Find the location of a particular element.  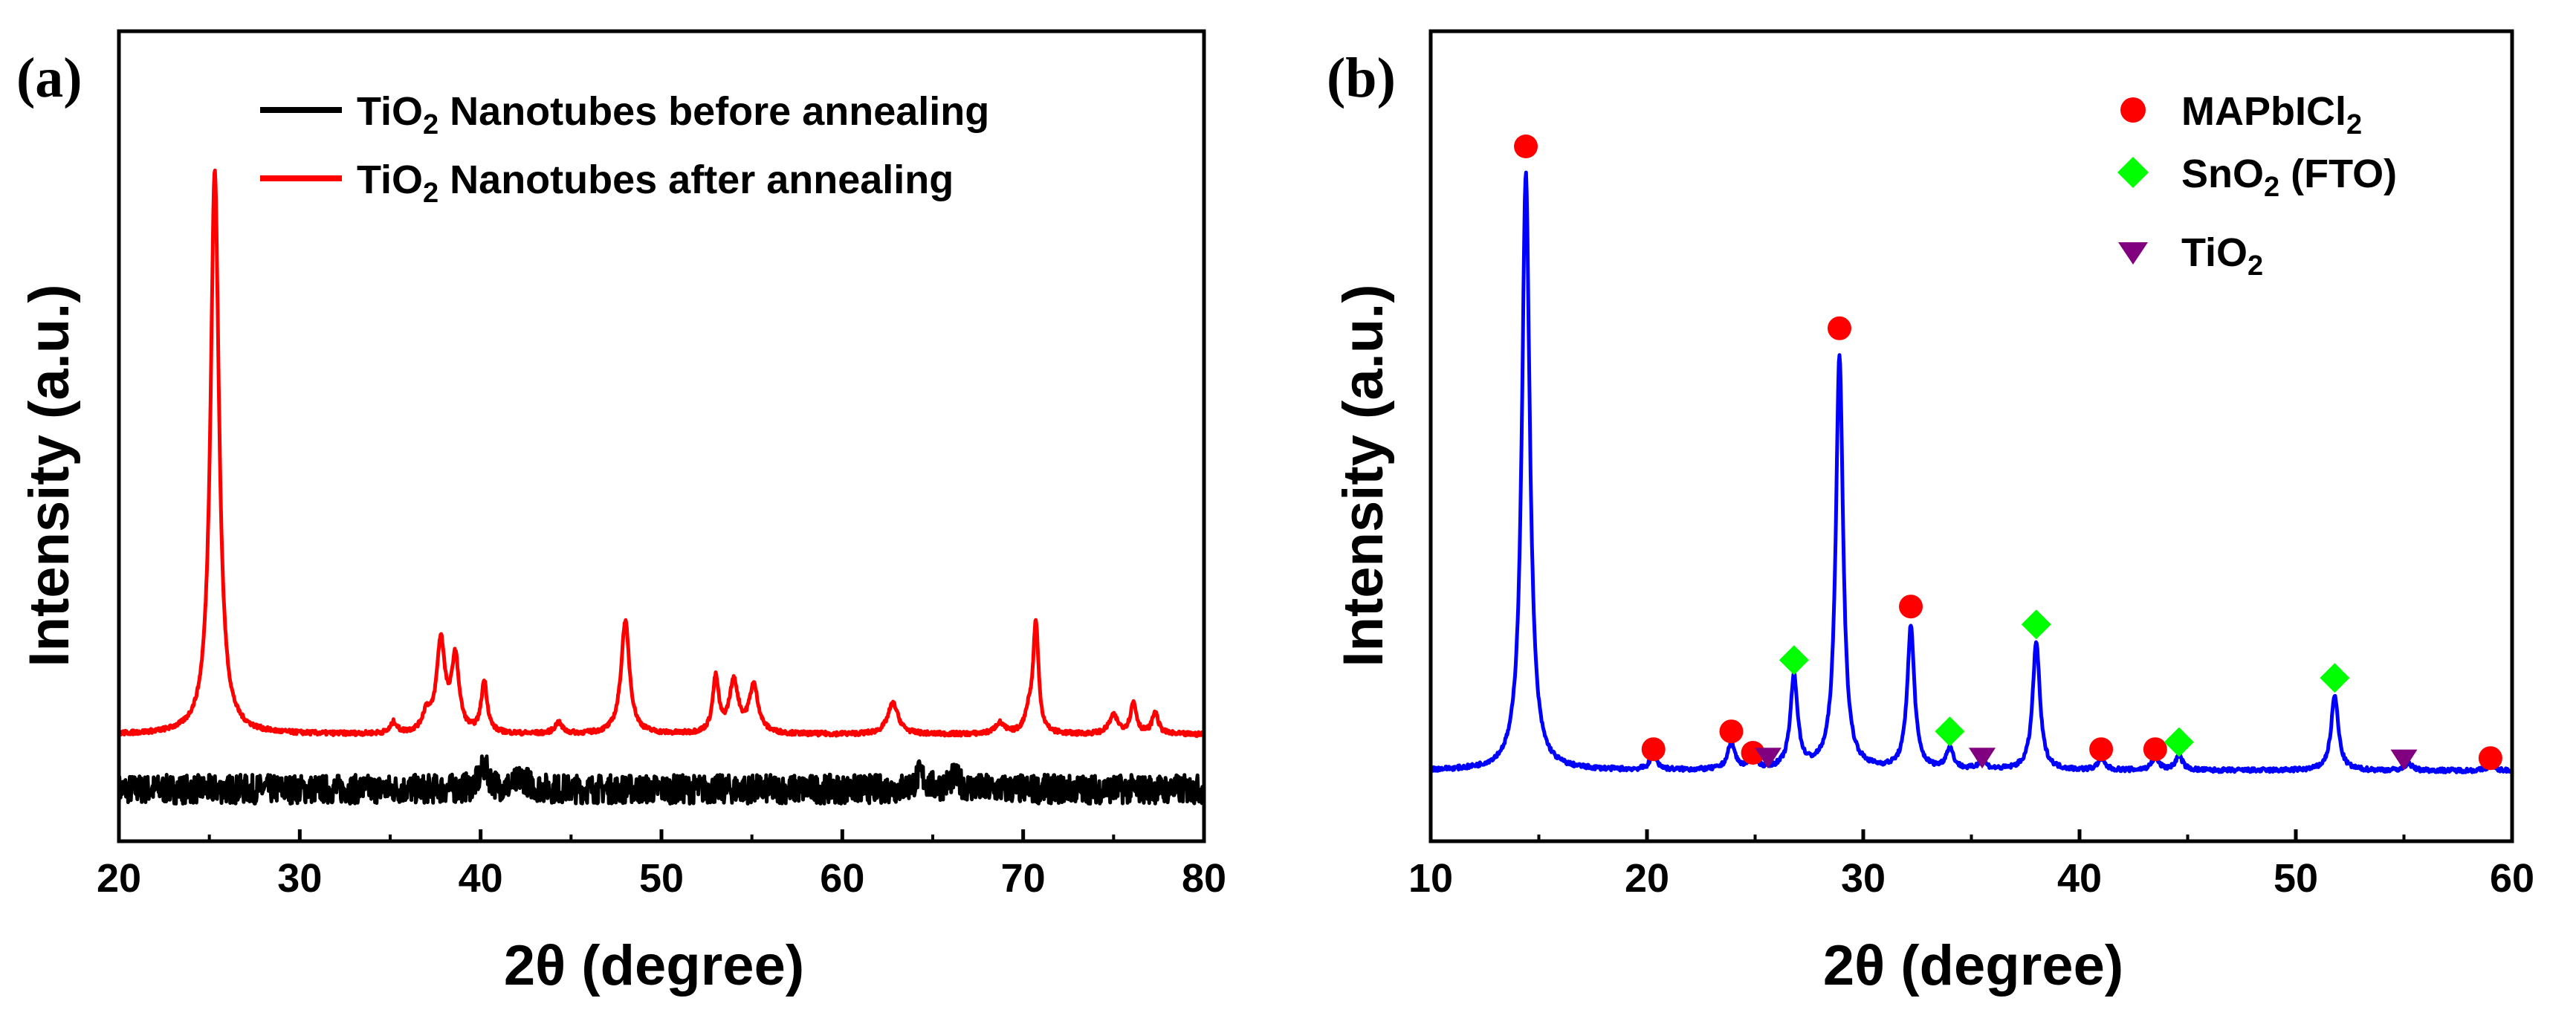

legend-item-sno2: SnO2 (FTO) is located at coordinates (2257, 177).